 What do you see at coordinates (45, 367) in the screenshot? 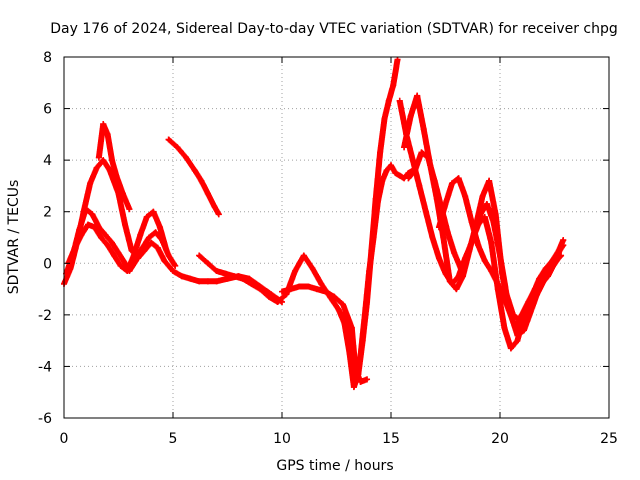
I see `y-tick-label: -4` at bounding box center [45, 367].